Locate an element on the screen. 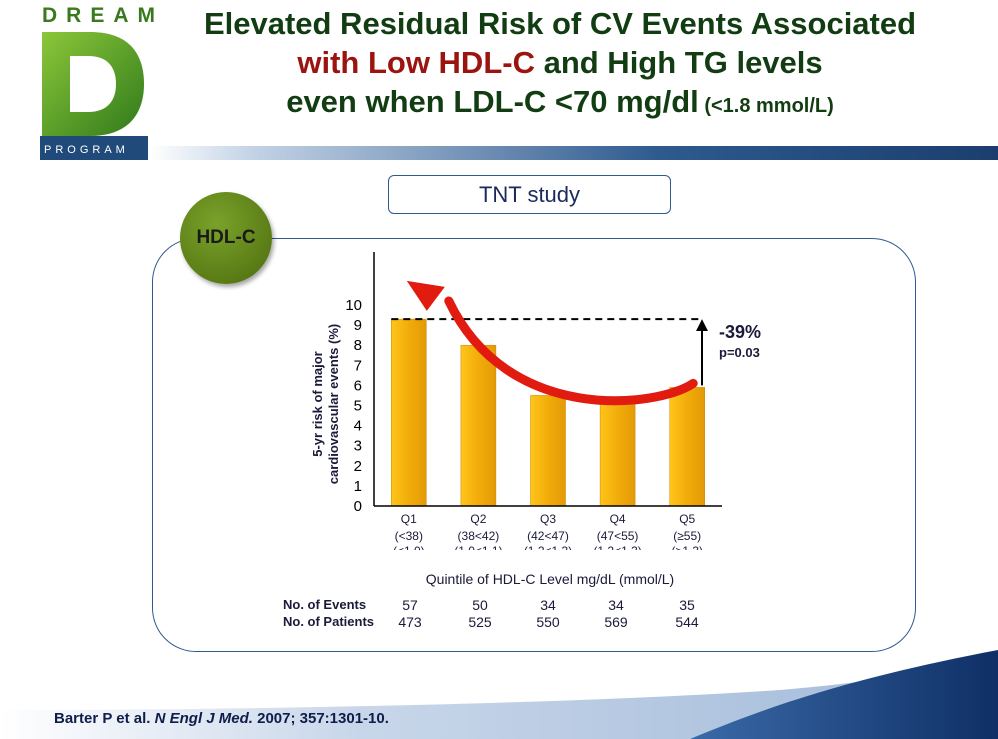  y-tick-label: 2 is located at coordinates (358, 466).